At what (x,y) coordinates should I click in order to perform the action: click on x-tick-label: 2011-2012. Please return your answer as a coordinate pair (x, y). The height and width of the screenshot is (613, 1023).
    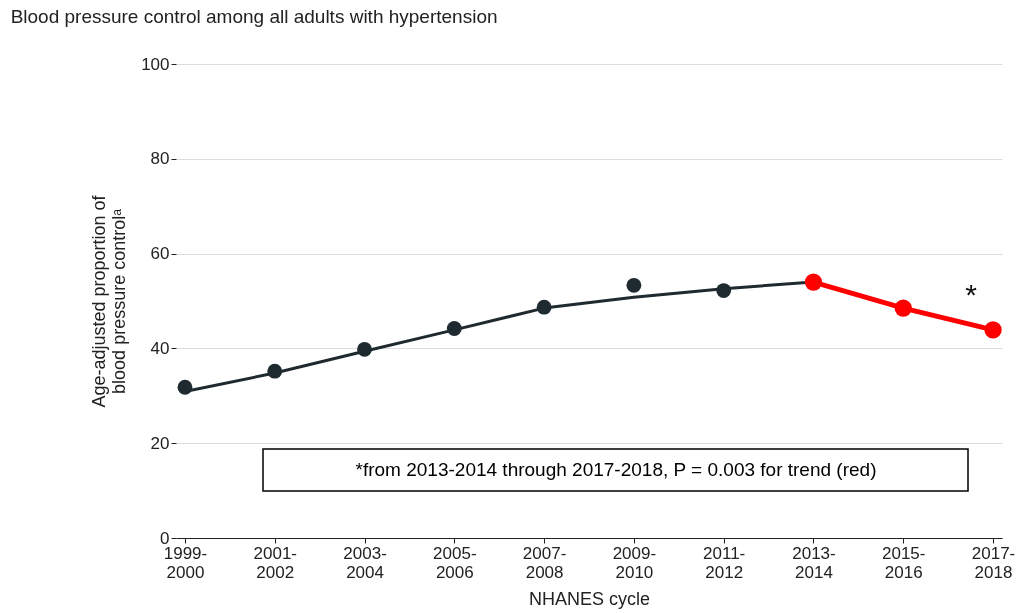
    Looking at the image, I should click on (724, 562).